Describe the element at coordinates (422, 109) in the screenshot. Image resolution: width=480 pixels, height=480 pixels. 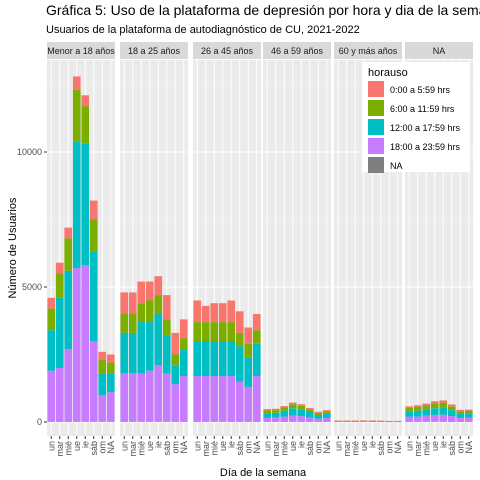
I see `legend-label: 6:00 a 11:59 hrs` at that location.